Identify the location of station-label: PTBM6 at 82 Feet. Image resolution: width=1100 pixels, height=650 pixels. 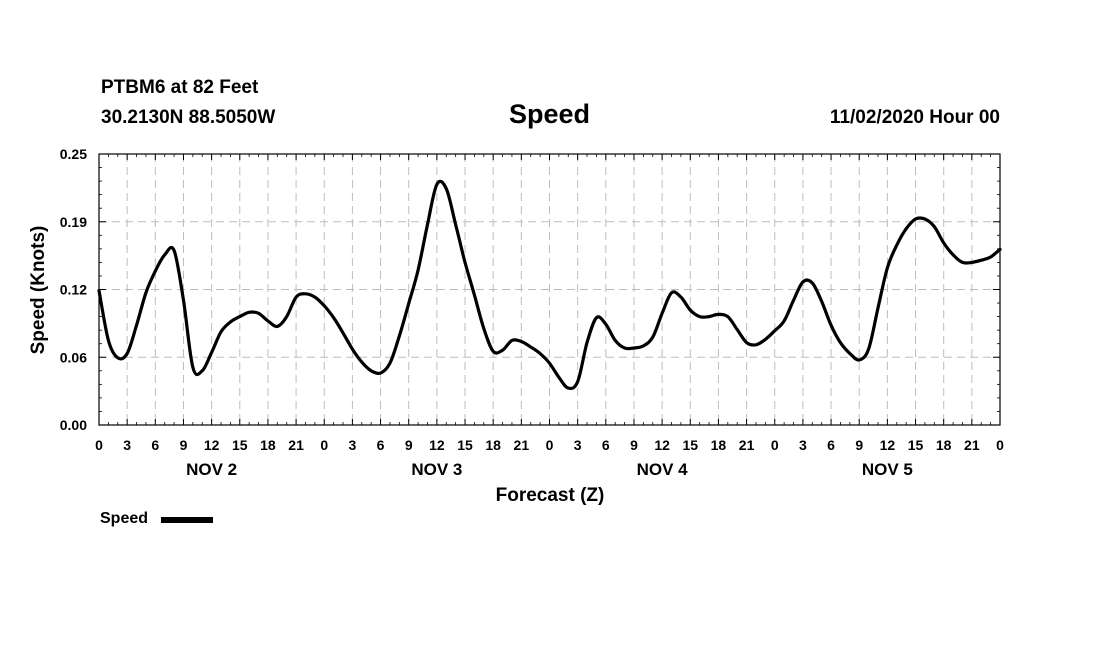
(180, 87).